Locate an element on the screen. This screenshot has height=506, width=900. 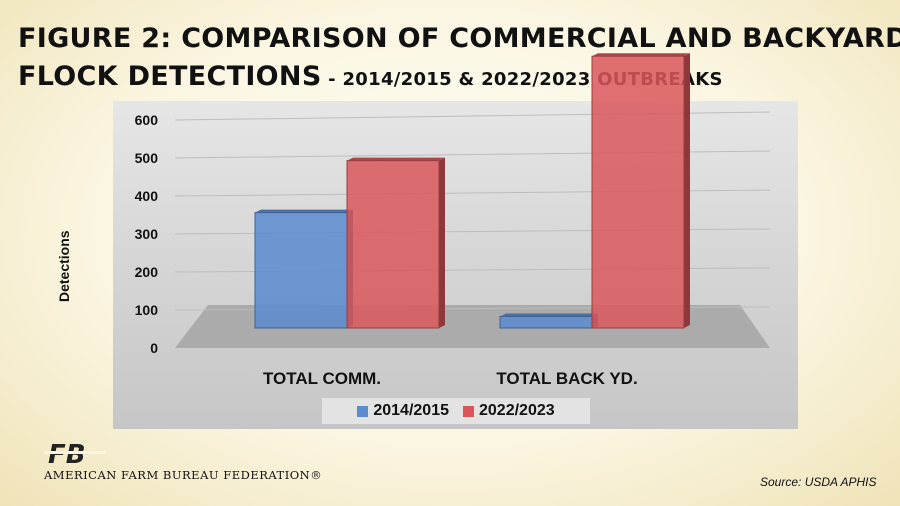
legend-label-series-2: 2022/2023 is located at coordinates (517, 410).